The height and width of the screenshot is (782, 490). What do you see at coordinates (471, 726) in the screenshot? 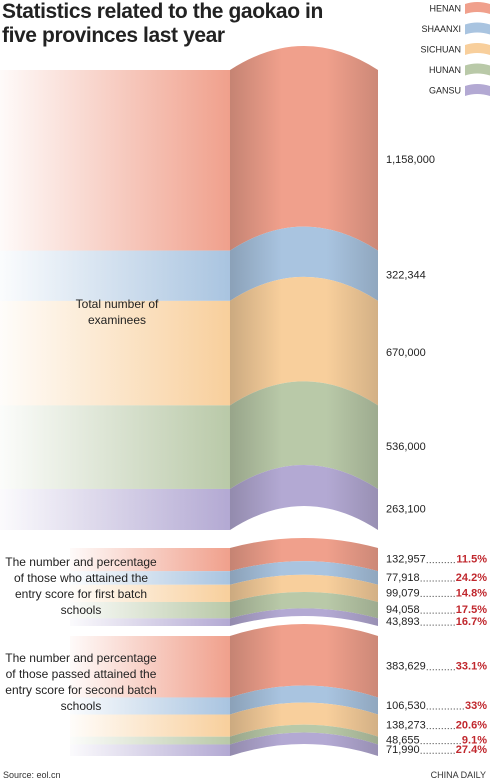
I see `percent-label: 20.6%` at bounding box center [471, 726].